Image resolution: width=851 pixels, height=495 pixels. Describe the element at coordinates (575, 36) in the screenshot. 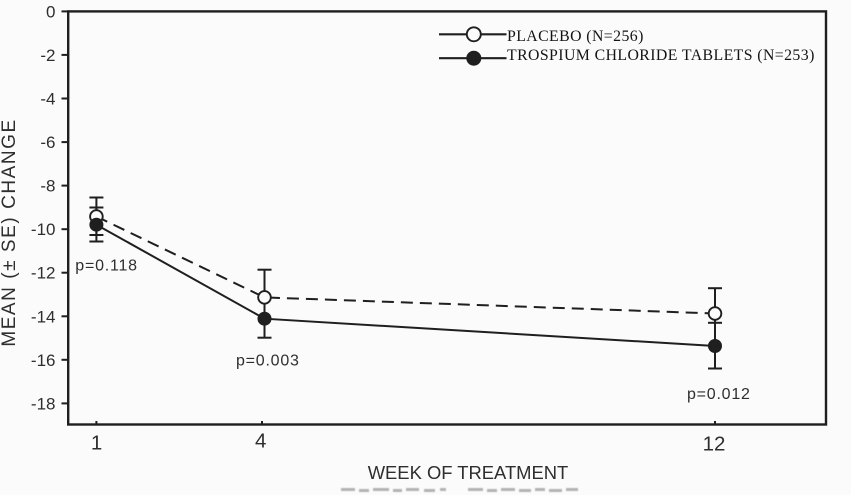

I see `svg-text: PLACEBO (N=256)` at that location.